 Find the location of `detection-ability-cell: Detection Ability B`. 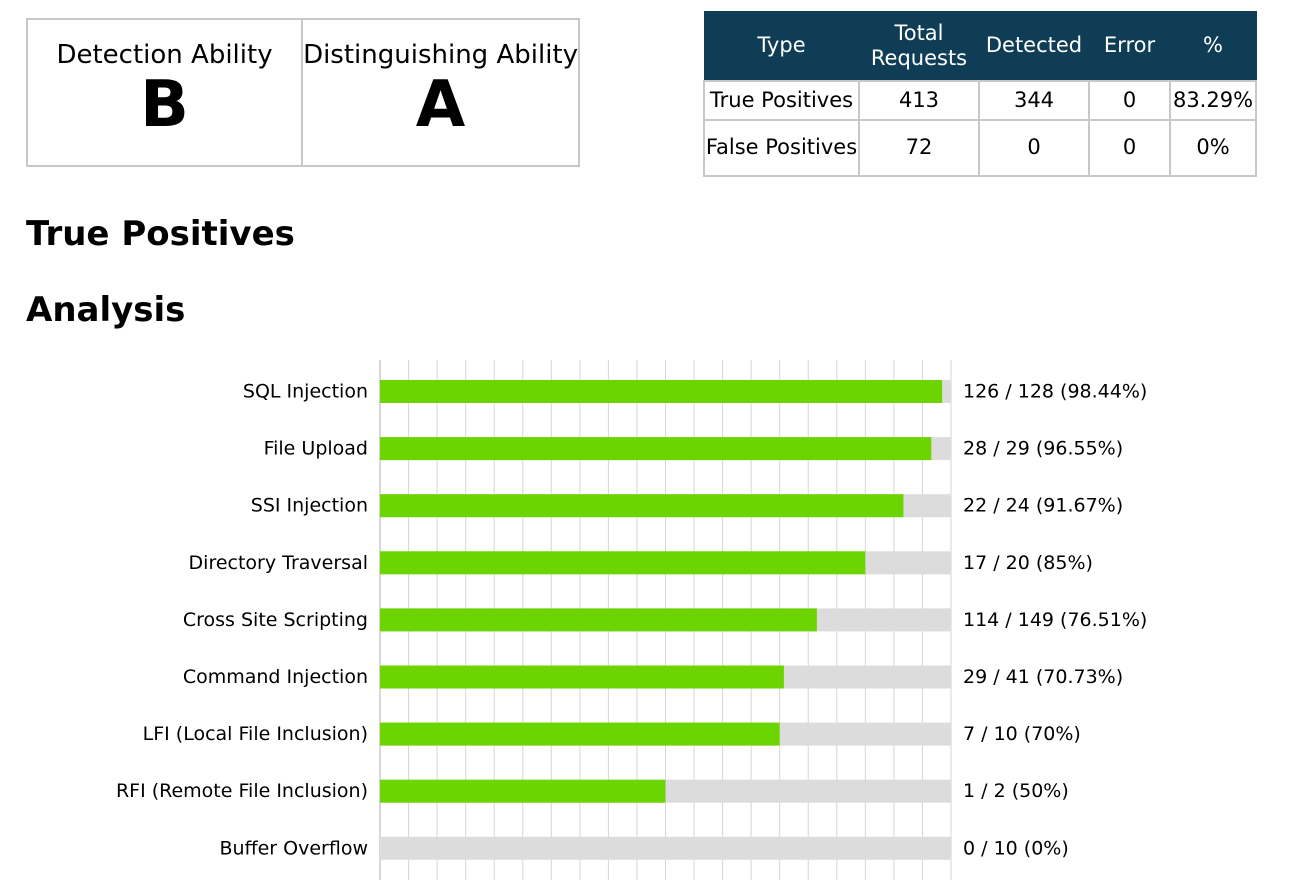

detection-ability-cell: Detection Ability B is located at coordinates (164, 92).